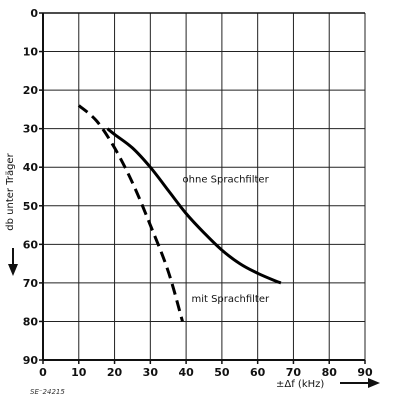 The height and width of the screenshot is (398, 393). I want to click on y-axis-label: db unter Träger, so click(10, 191).